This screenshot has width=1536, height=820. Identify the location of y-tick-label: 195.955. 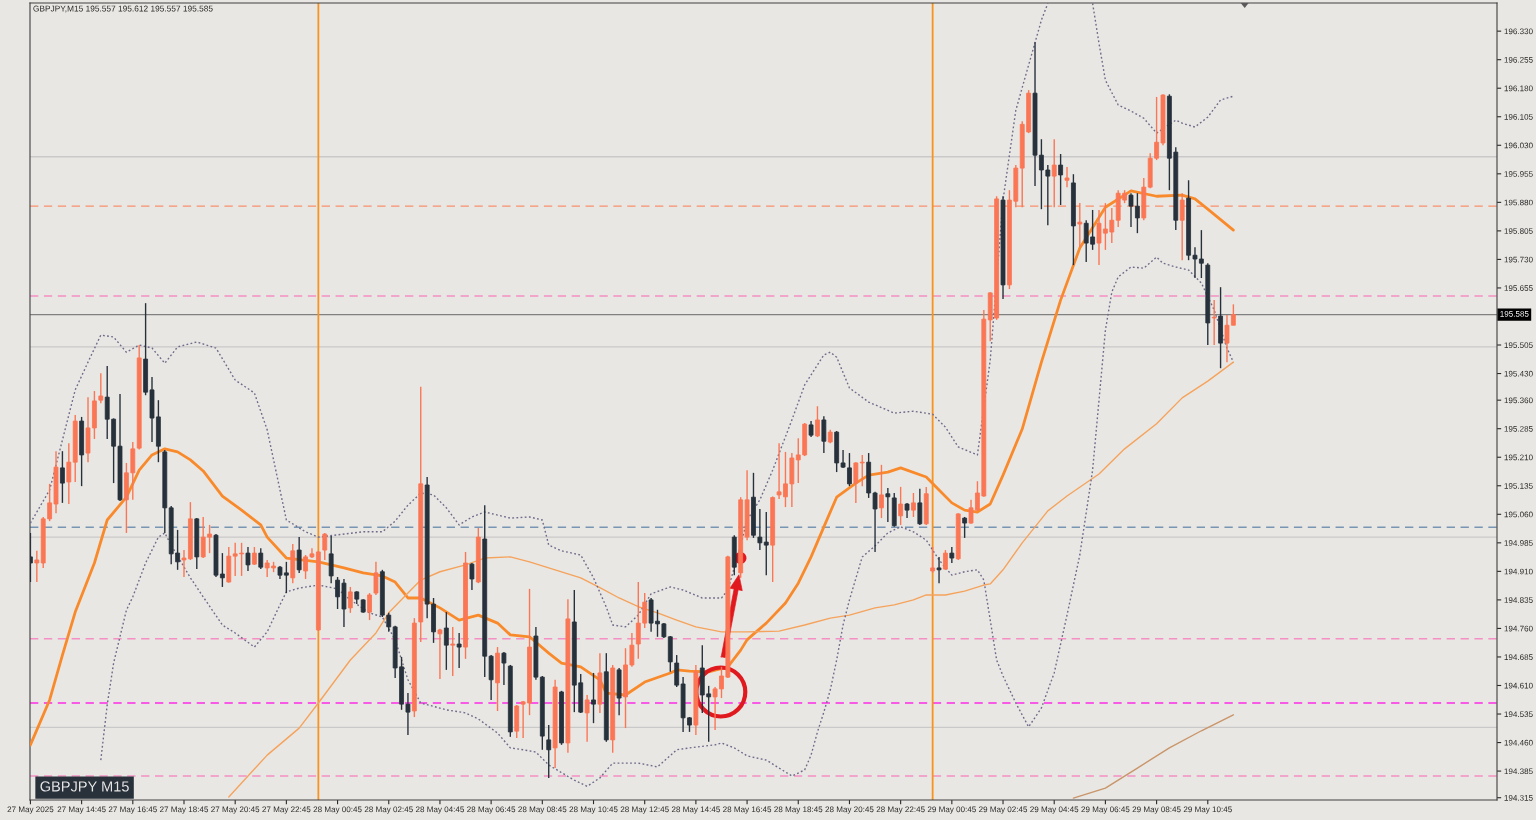
(1518, 174).